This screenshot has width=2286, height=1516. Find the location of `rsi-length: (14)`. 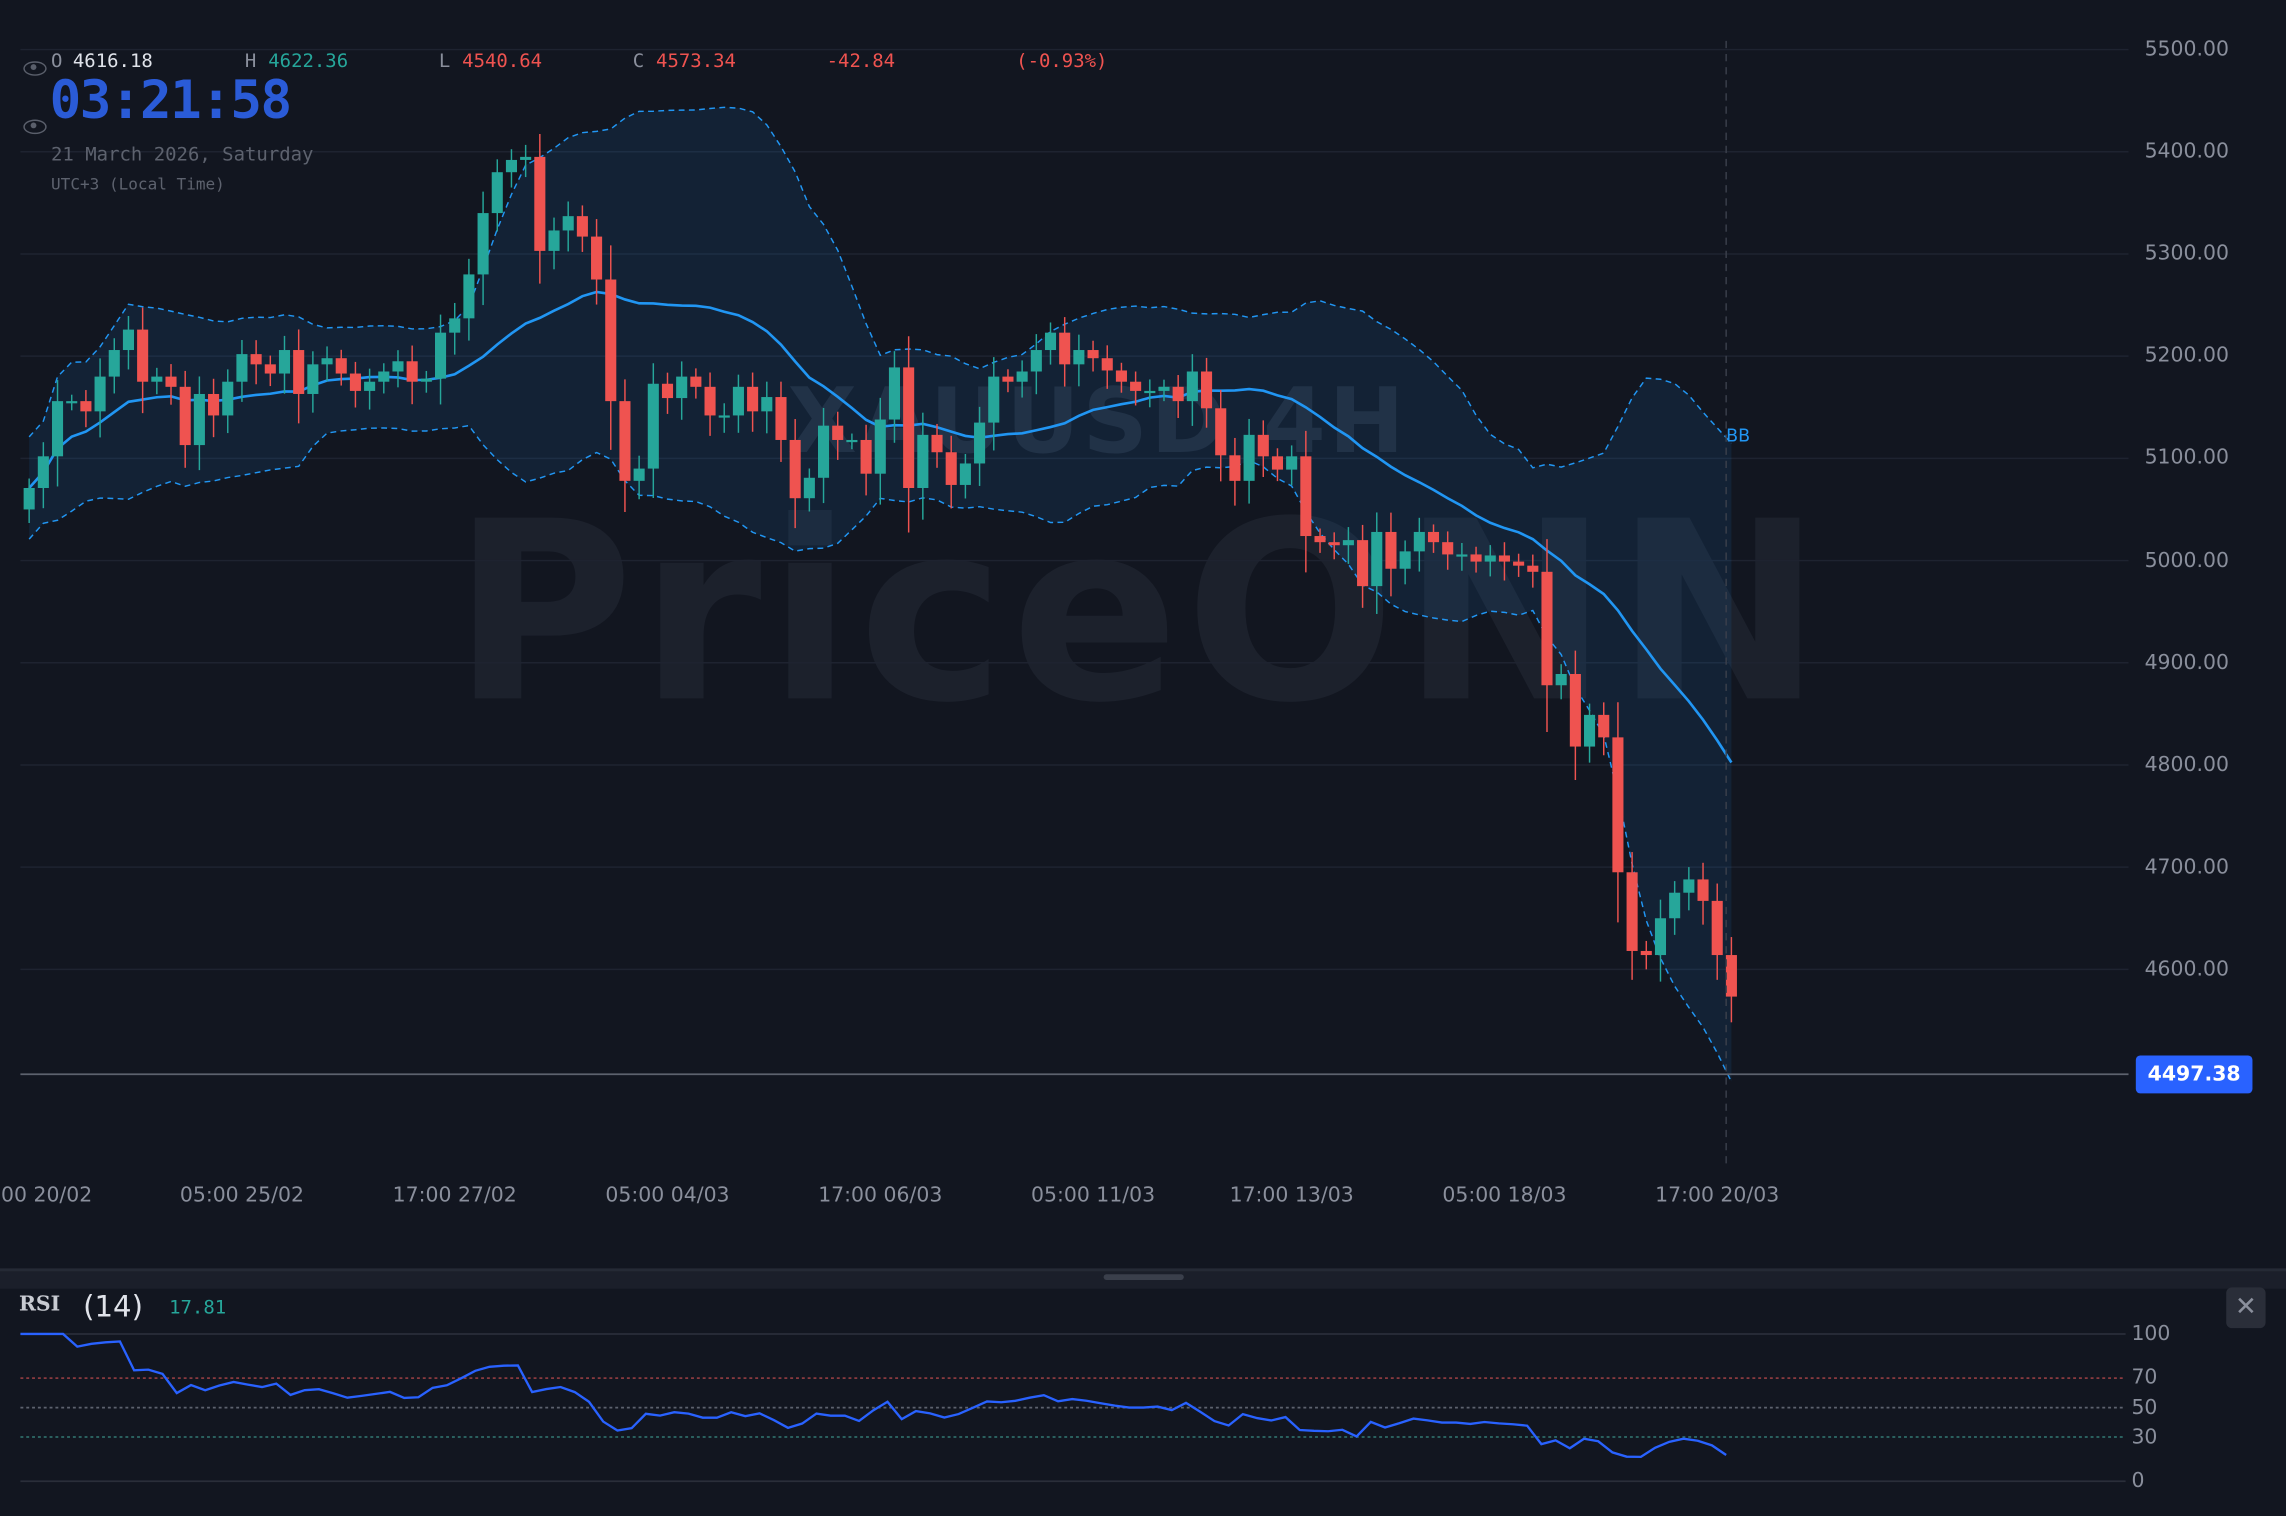

rsi-length: (14) is located at coordinates (113, 1306).